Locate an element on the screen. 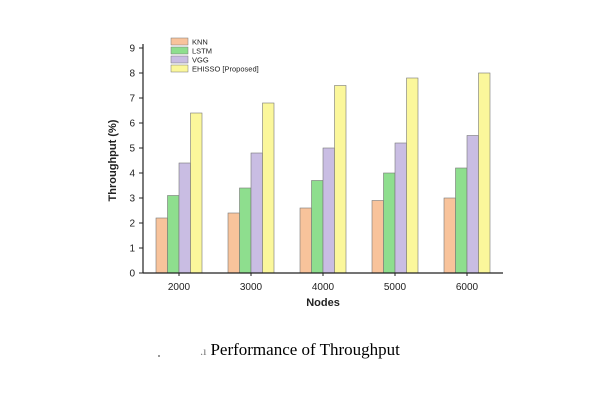 Image resolution: width=600 pixels, height=400 pixels. figure-caption: .ı Performance of Throughput is located at coordinates (300, 350).